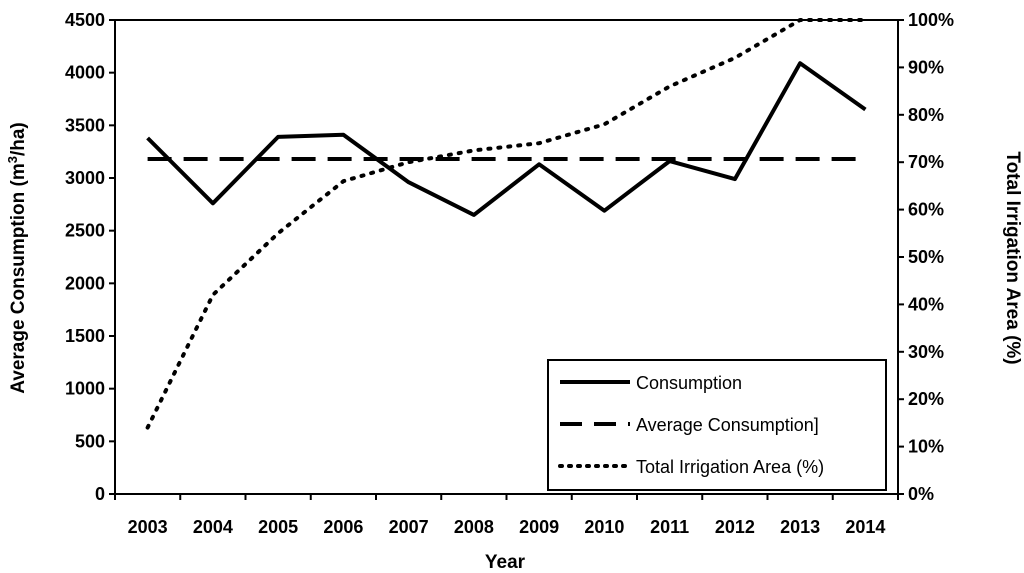  Describe the element at coordinates (278, 527) in the screenshot. I see `x-tick-label-2: 2005` at that location.